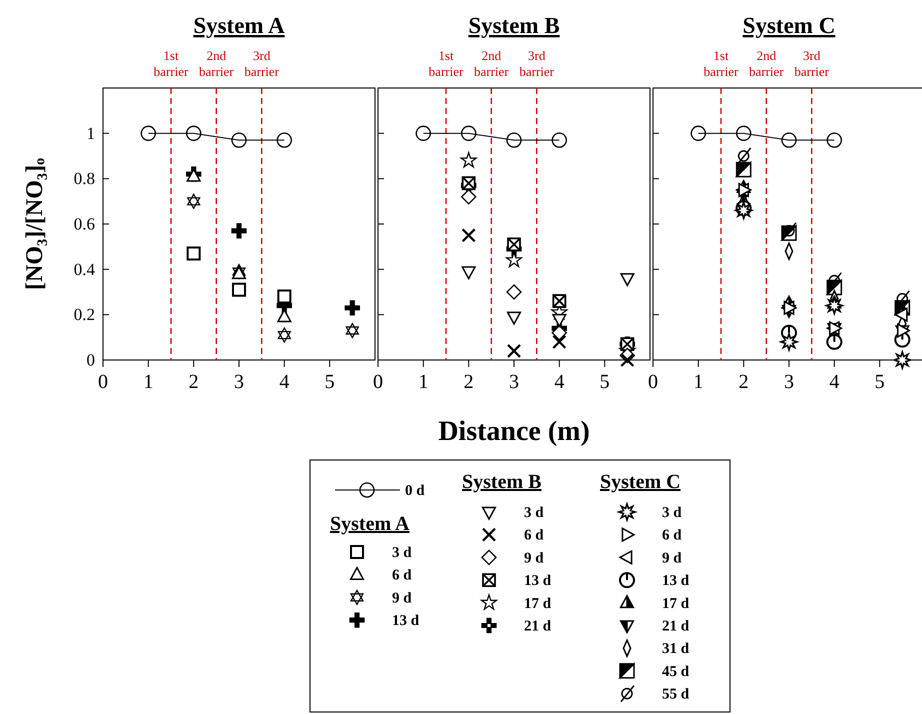 This screenshot has height=714, width=922. Describe the element at coordinates (502, 482) in the screenshot. I see `legend-title: System B` at that location.